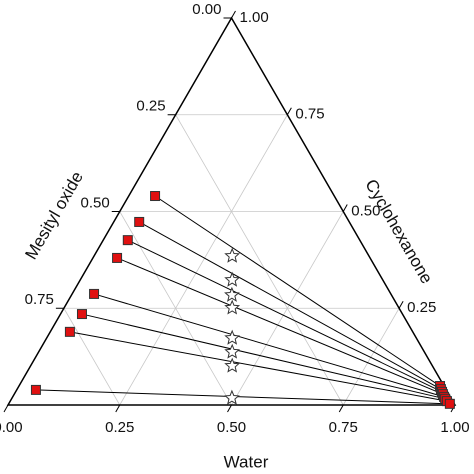  Describe the element at coordinates (54, 215) in the screenshot. I see `left-axis-title: Mesityl oxide` at that location.